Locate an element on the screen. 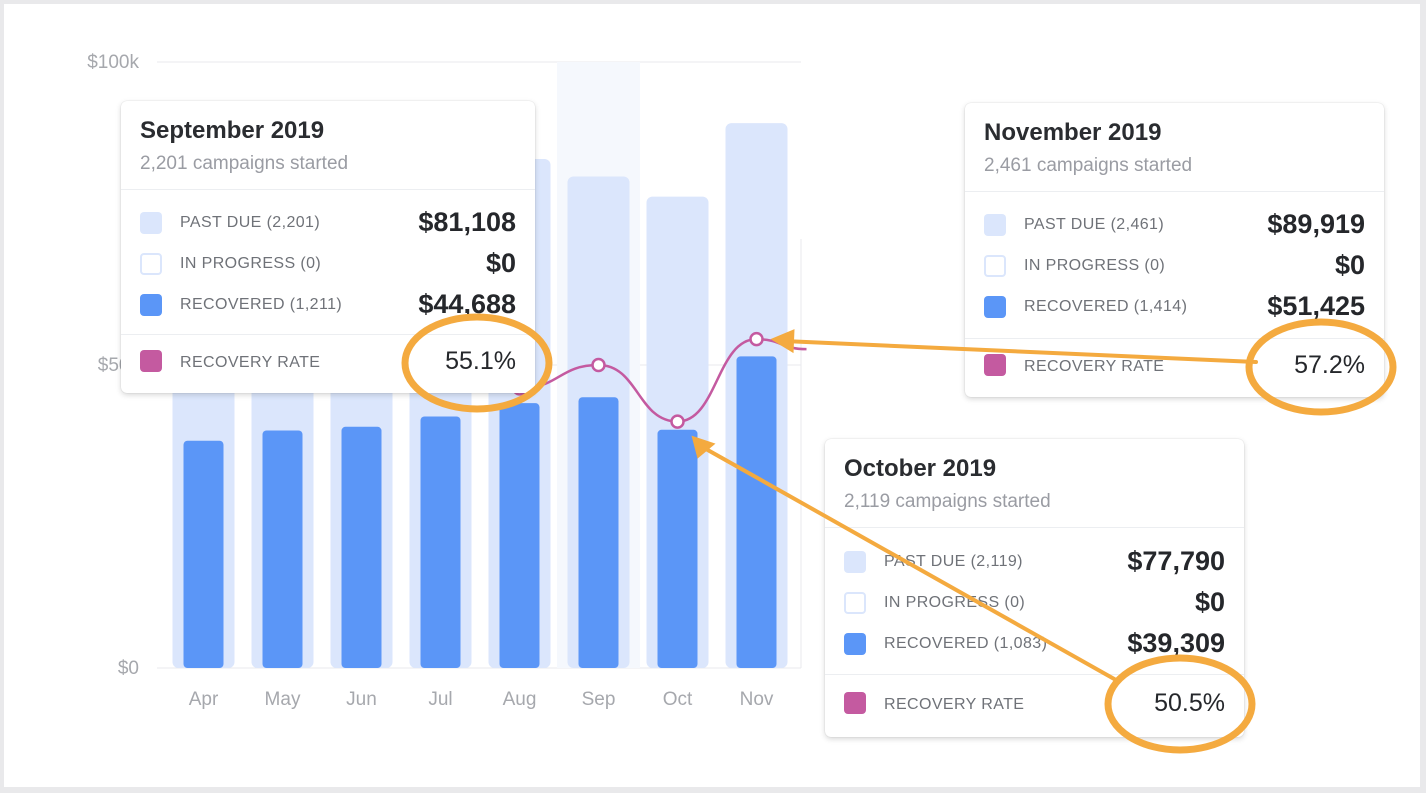 The width and height of the screenshot is (1426, 793). tooltip-subtitle: 2,201 campaigns started is located at coordinates (244, 163).